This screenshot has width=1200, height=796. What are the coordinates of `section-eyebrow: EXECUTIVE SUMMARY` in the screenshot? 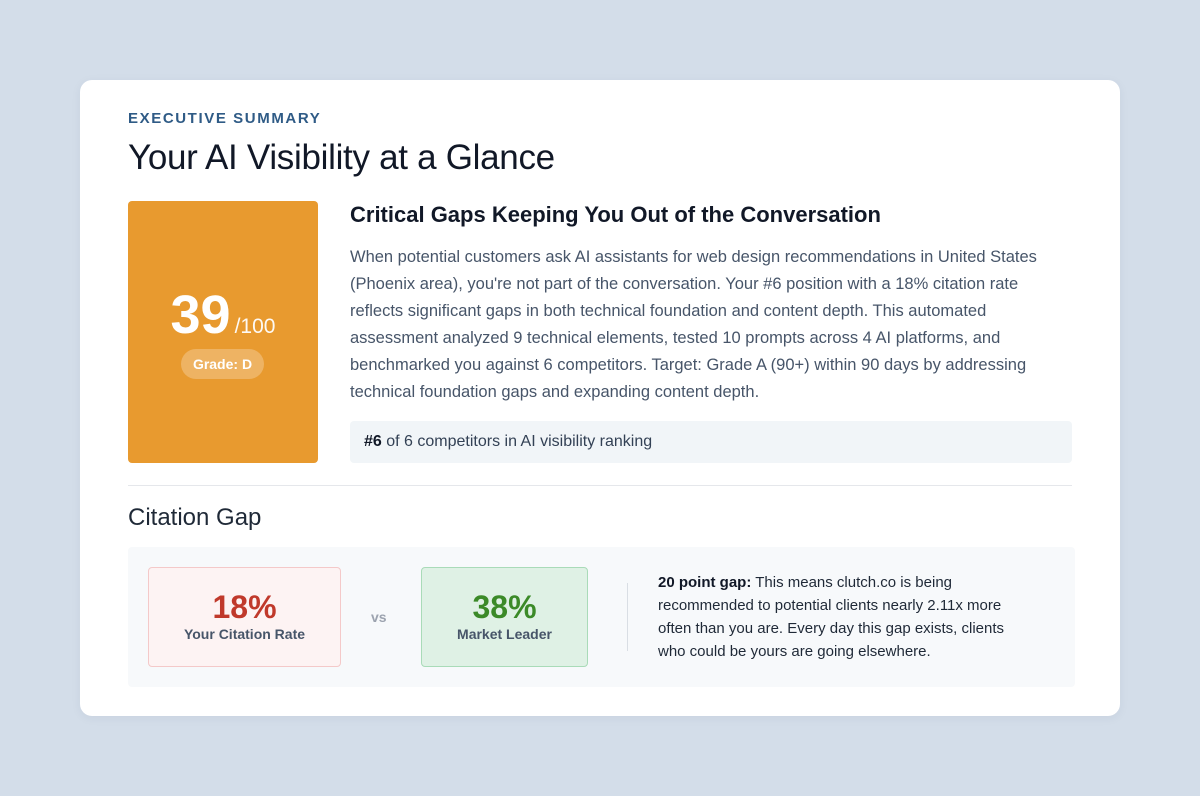 It's located at (225, 118).